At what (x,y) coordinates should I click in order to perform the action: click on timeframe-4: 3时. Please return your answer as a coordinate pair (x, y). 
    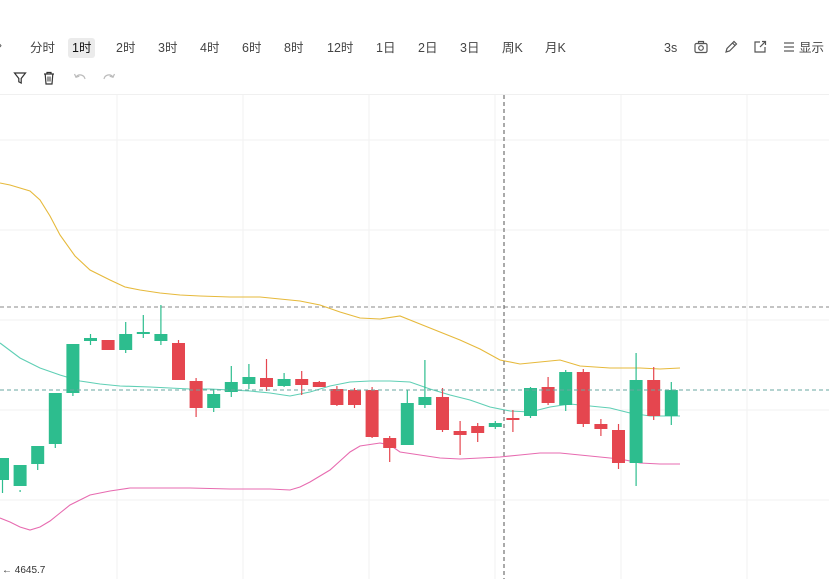
    Looking at the image, I should click on (168, 48).